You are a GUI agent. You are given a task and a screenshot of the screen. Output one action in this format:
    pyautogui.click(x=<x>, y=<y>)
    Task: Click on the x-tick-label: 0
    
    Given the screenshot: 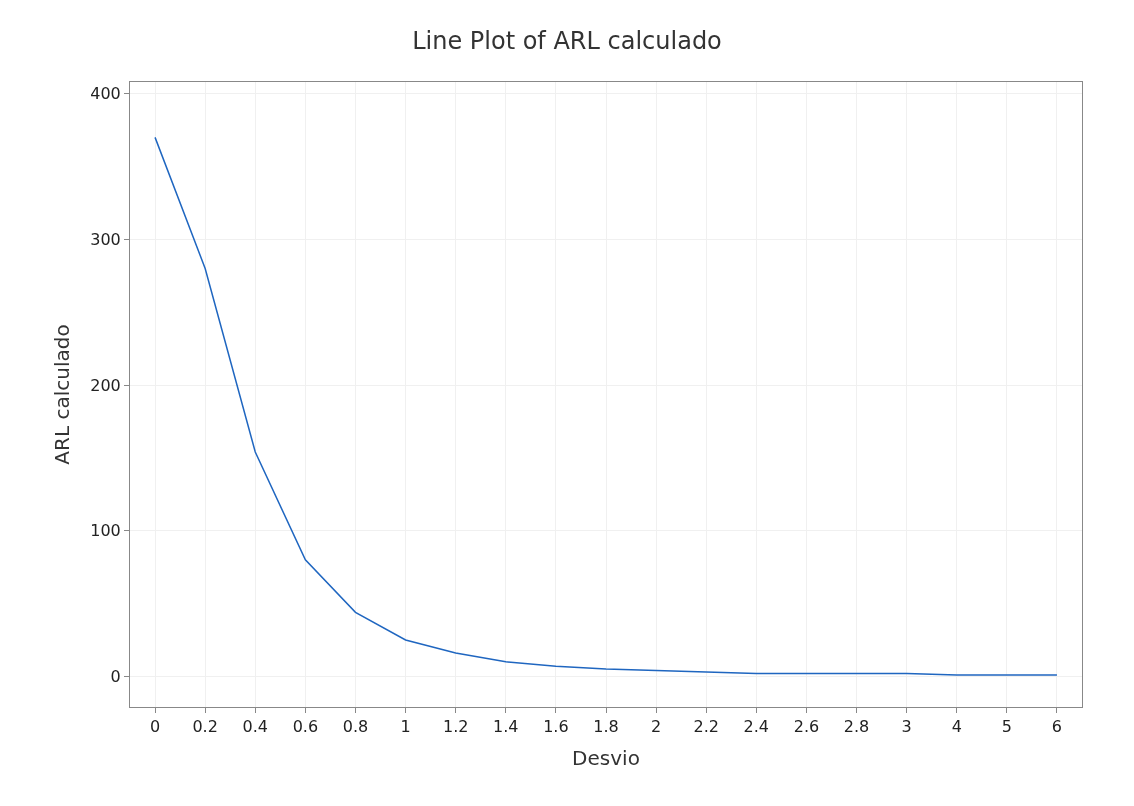 What is the action you would take?
    pyautogui.click(x=155, y=727)
    